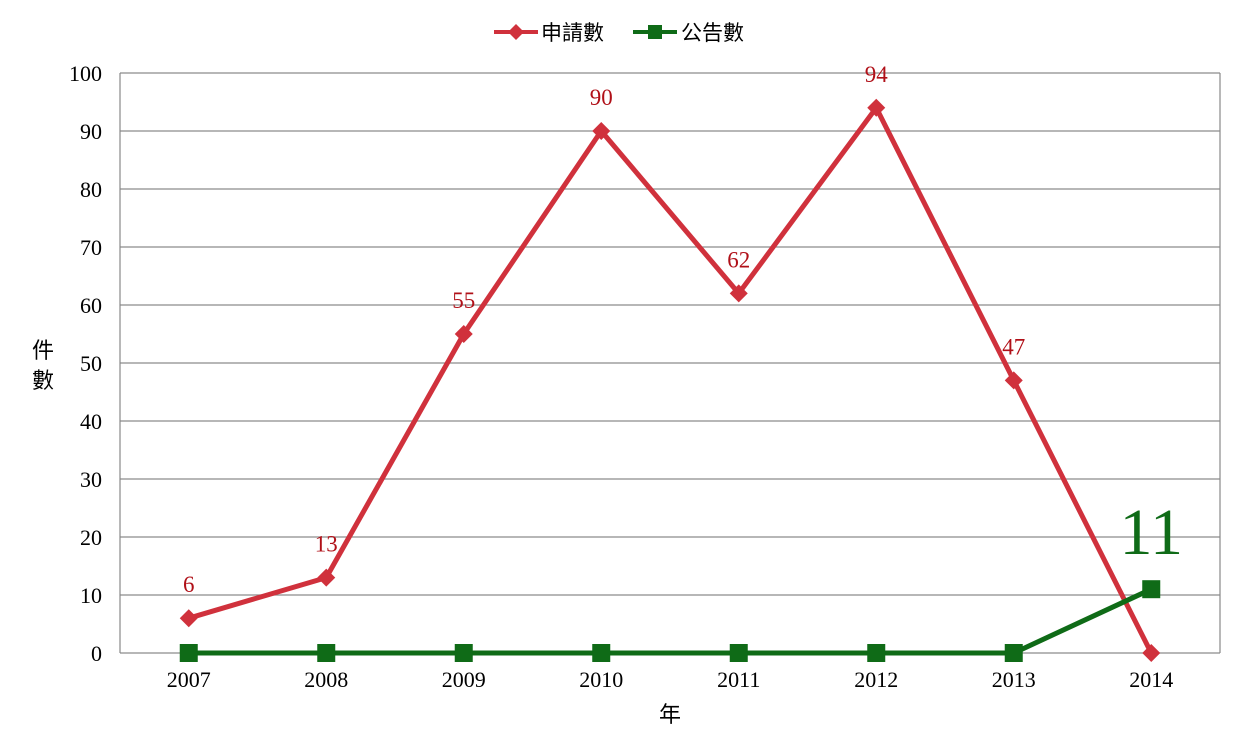 Image resolution: width=1243 pixels, height=756 pixels. I want to click on legend-marker-diamond, so click(516, 32).